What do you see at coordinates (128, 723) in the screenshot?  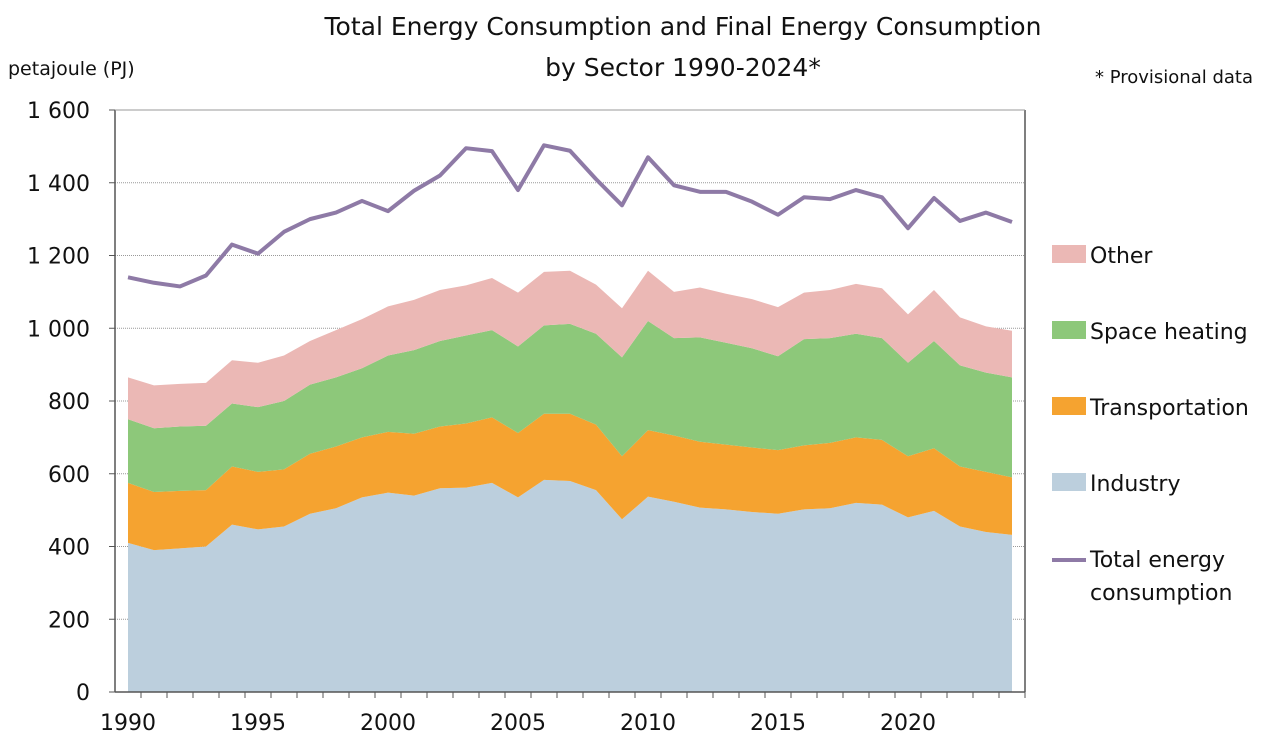 I see `x-tick-label: 1990` at bounding box center [128, 723].